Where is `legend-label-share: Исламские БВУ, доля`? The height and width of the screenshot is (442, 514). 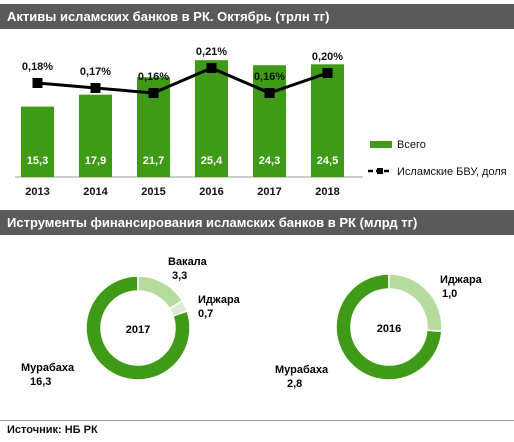 legend-label-share: Исламские БВУ, доля is located at coordinates (452, 172).